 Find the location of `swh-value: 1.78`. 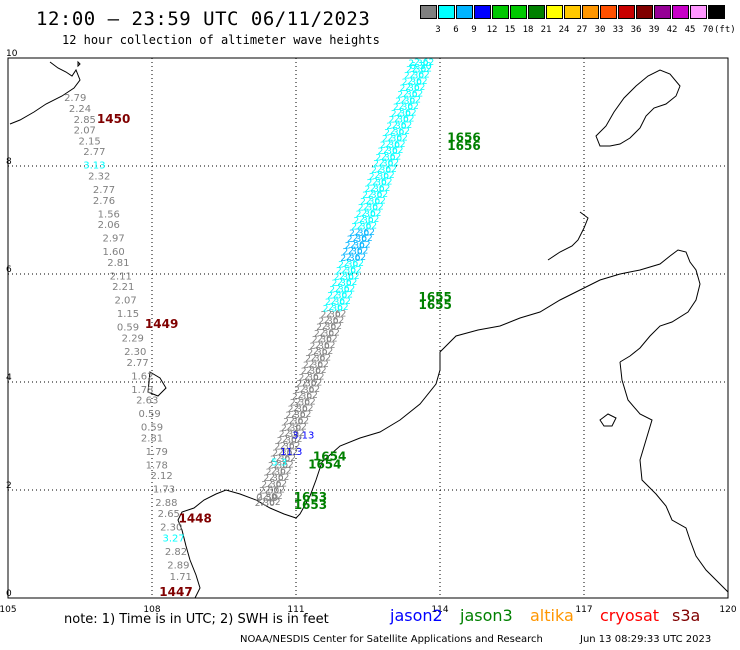

swh-value: 1.78 is located at coordinates (142, 390).